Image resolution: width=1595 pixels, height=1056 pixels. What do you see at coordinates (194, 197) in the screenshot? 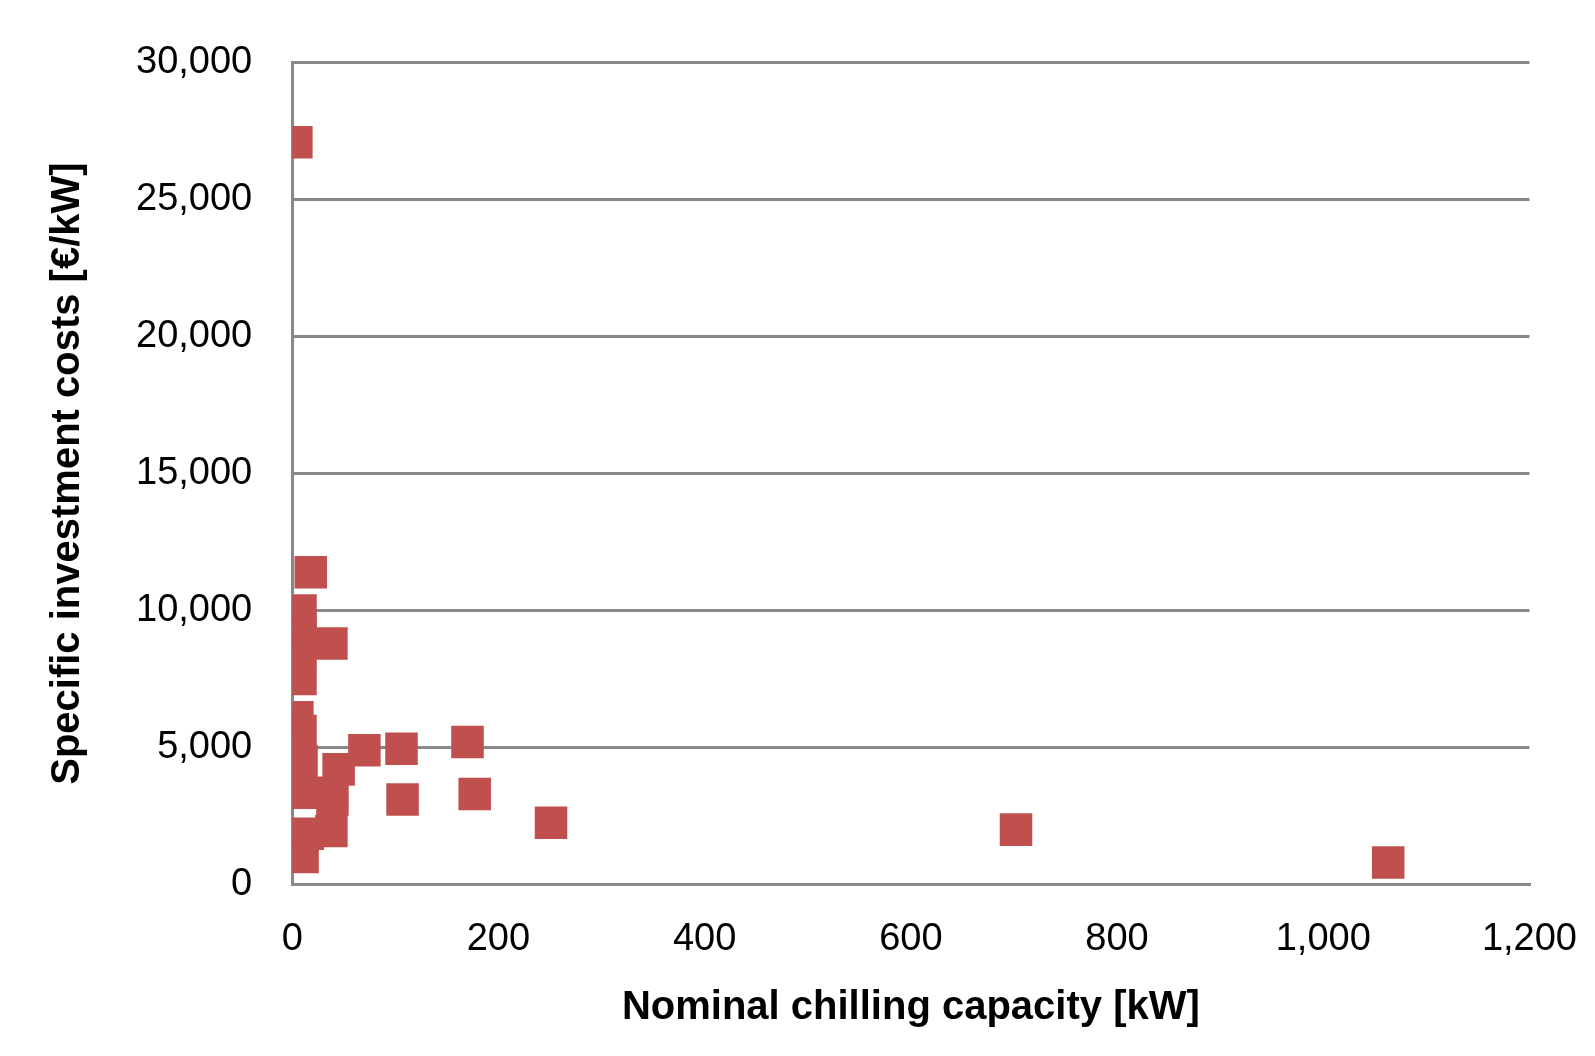
I see `y-tick-label: 25,000` at bounding box center [194, 197].